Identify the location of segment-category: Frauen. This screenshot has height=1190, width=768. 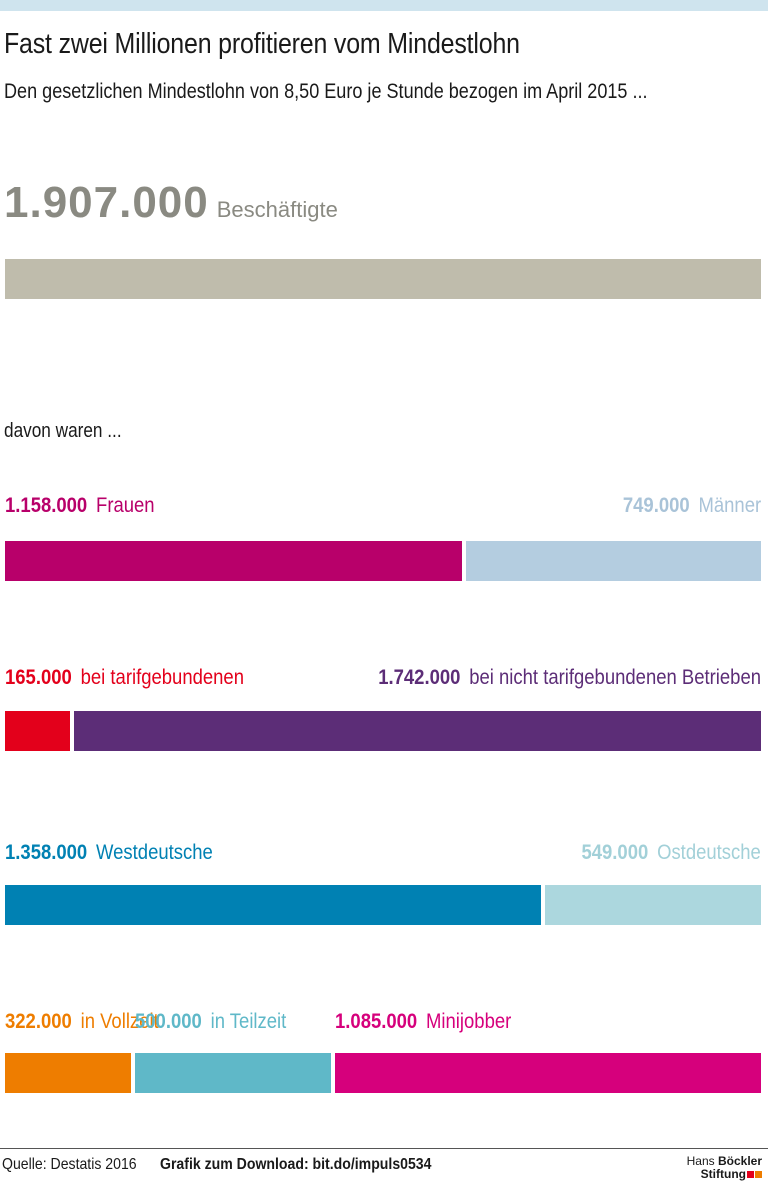
(125, 505).